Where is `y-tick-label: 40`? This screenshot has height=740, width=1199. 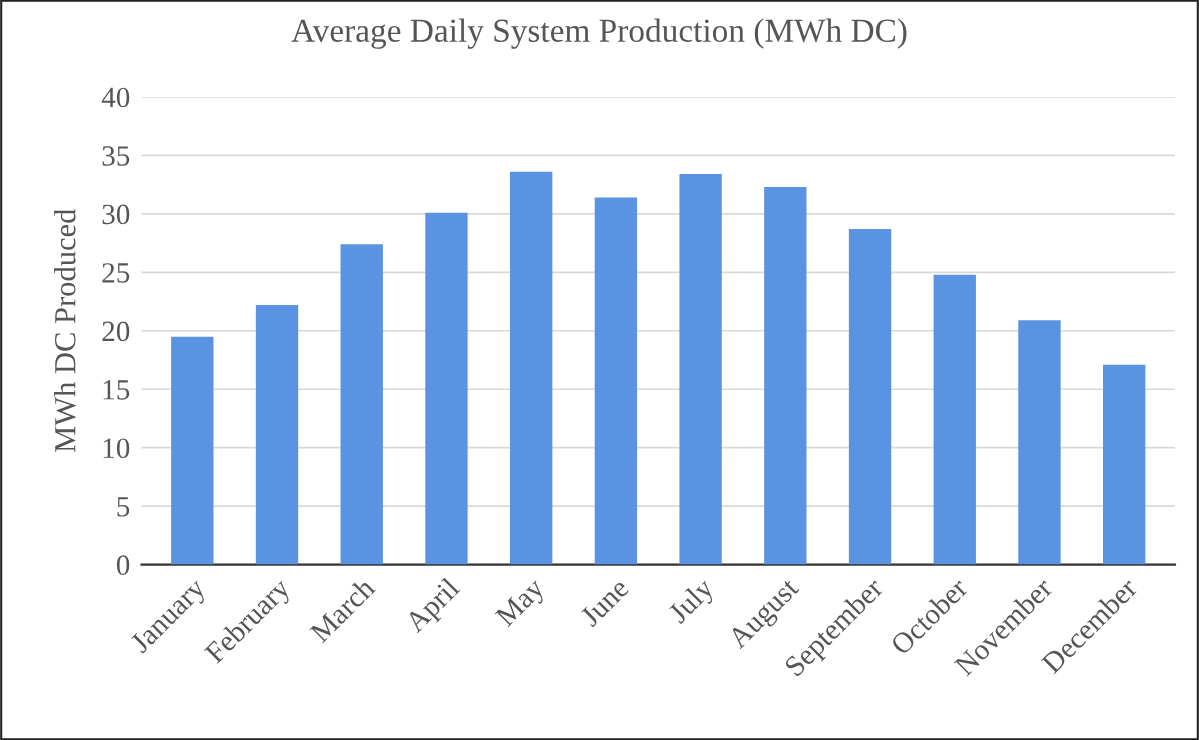 y-tick-label: 40 is located at coordinates (115, 97).